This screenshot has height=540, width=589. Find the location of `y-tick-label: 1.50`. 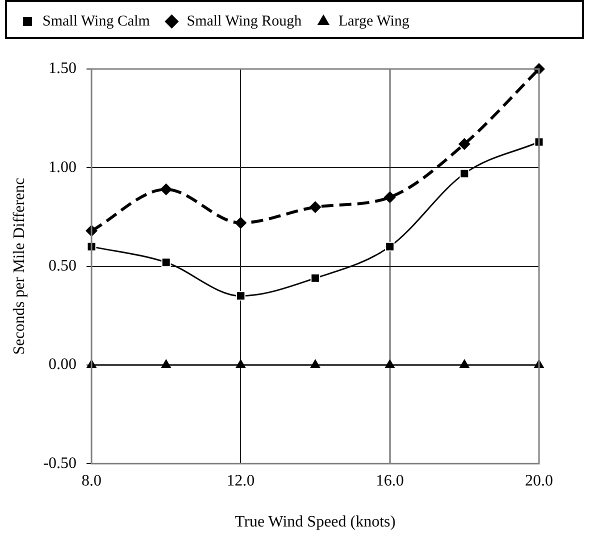

y-tick-label: 1.50 is located at coordinates (62, 69).